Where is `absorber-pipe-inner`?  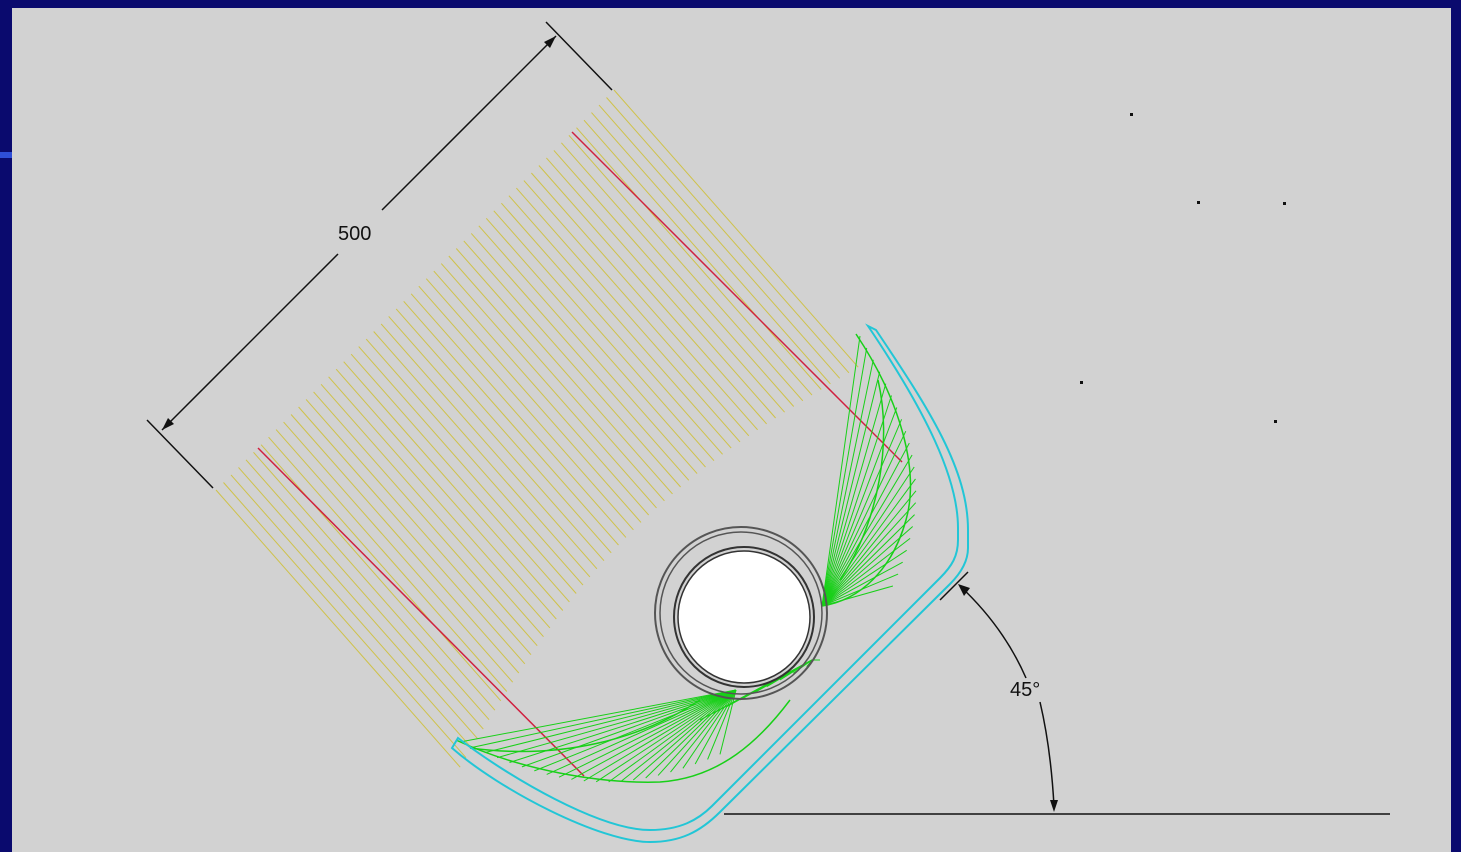 absorber-pipe-inner is located at coordinates (744, 617).